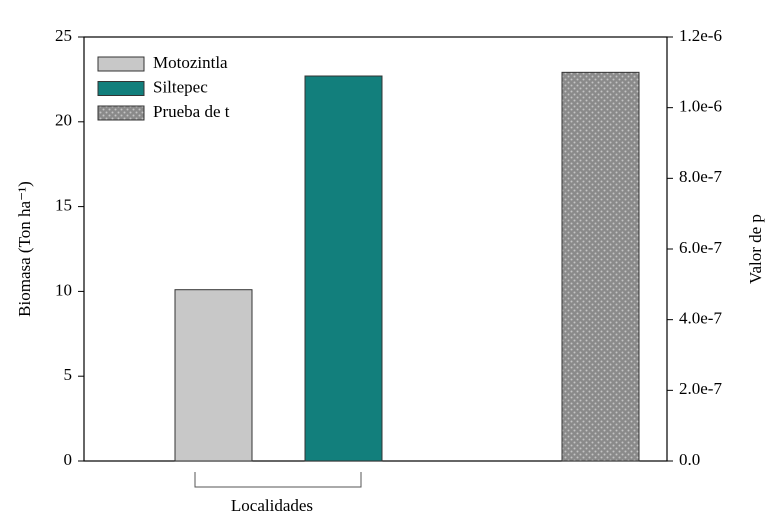 This screenshot has width=783, height=529. What do you see at coordinates (700, 176) in the screenshot?
I see `y2-tick-label: 8.0e-7` at bounding box center [700, 176].